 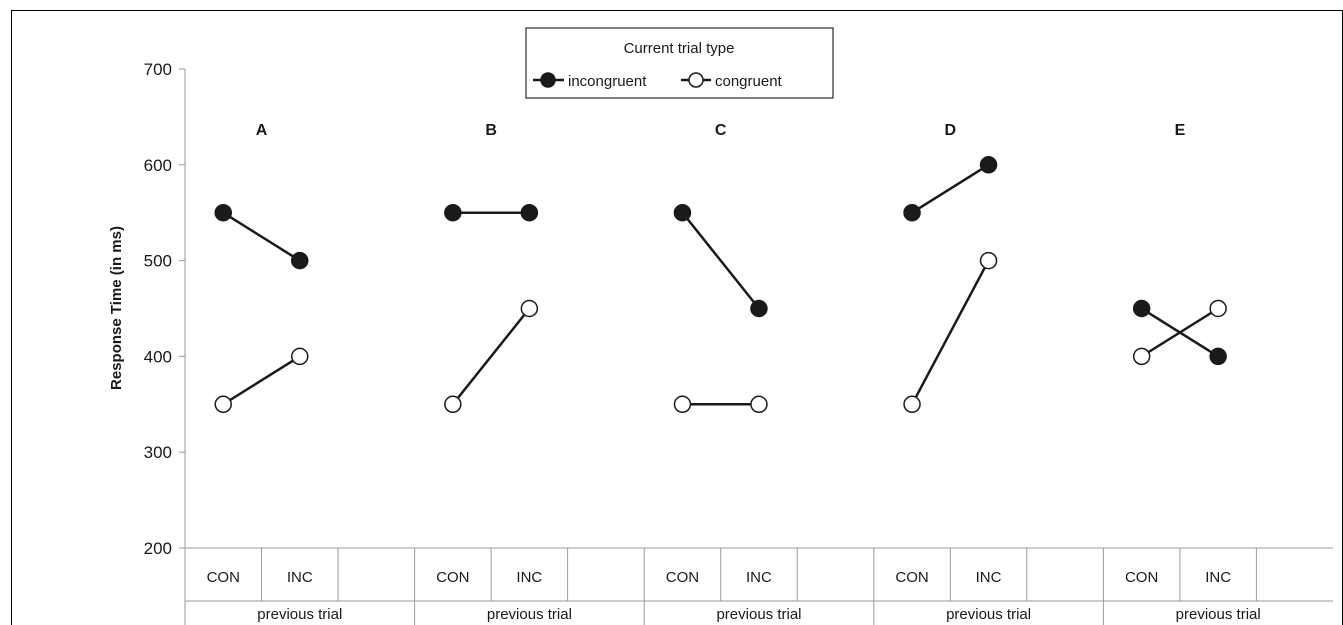 I want to click on y-tick-label: 400, so click(x=158, y=356).